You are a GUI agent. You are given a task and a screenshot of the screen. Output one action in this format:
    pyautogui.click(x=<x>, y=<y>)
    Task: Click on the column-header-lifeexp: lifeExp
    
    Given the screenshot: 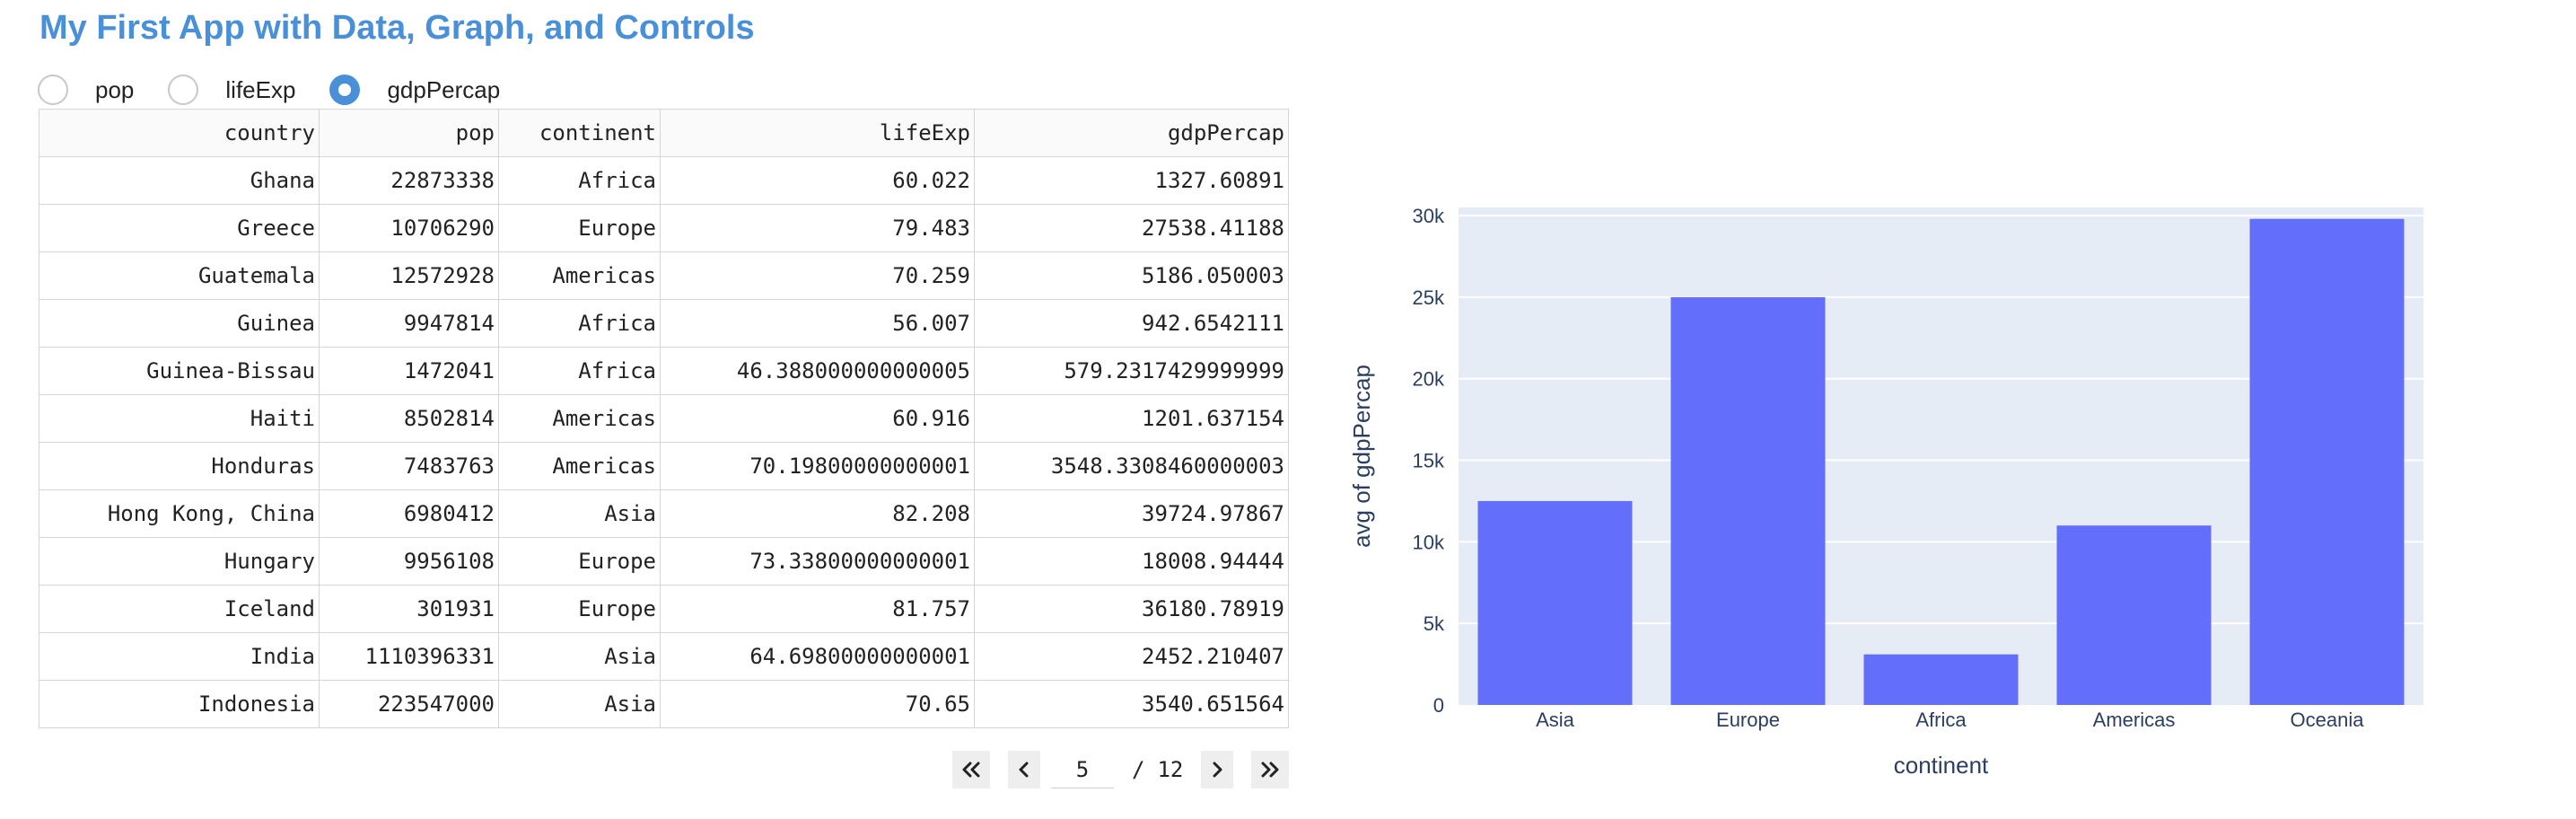 What is the action you would take?
    pyautogui.click(x=817, y=133)
    